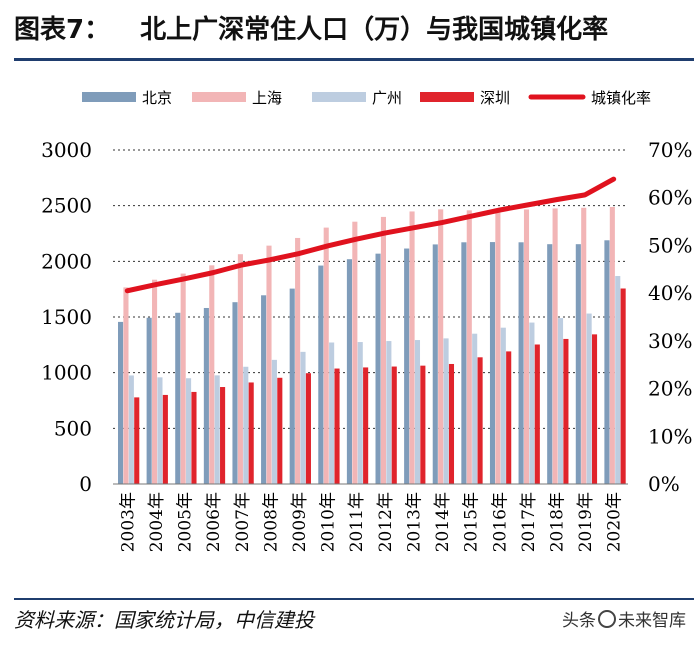 The image size is (700, 645). I want to click on source-note: 资料来源：国家统计局，中信建投, so click(164, 620).